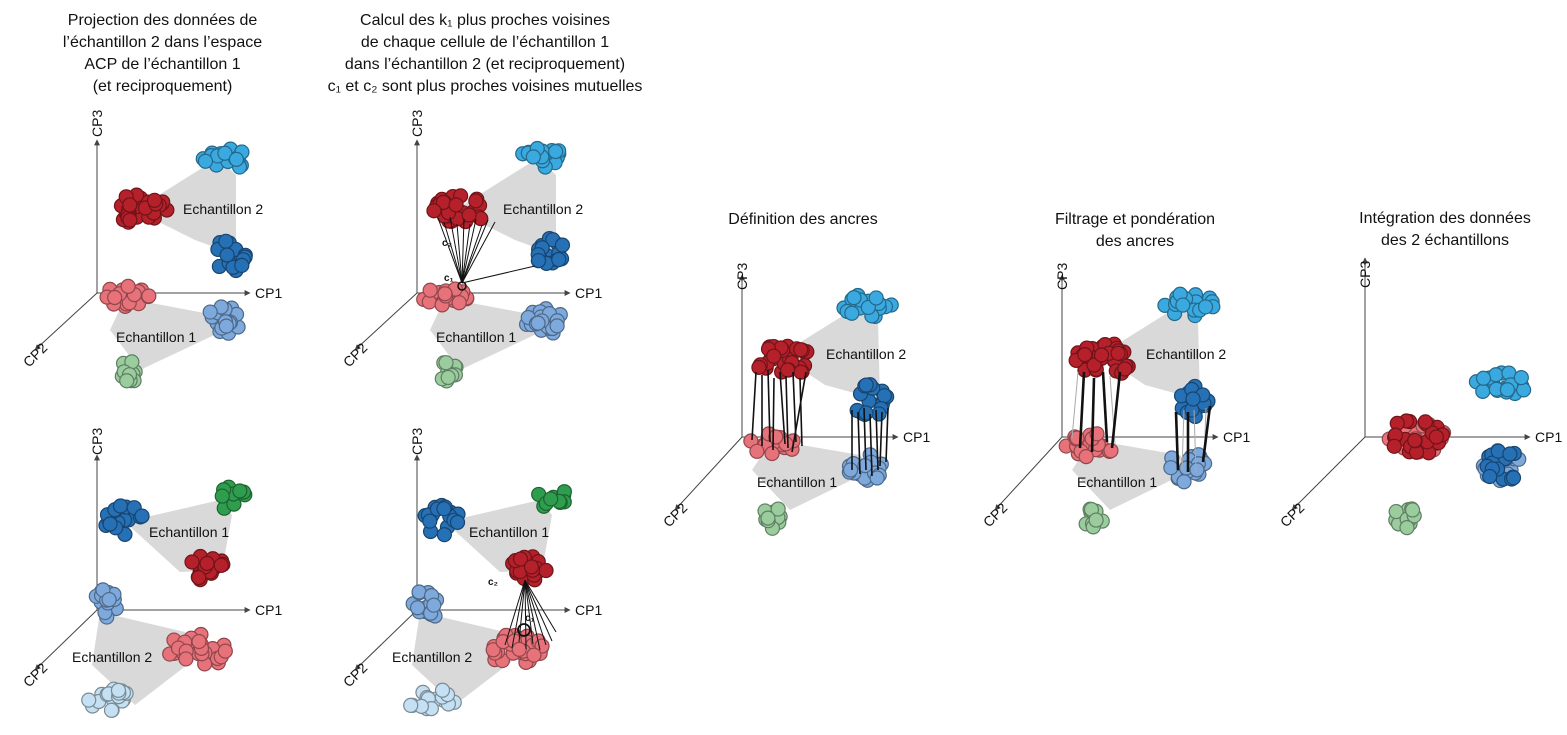  Describe the element at coordinates (471, 559) in the screenshot. I see `axes-3d: CP1 CP3 CP2` at that location.